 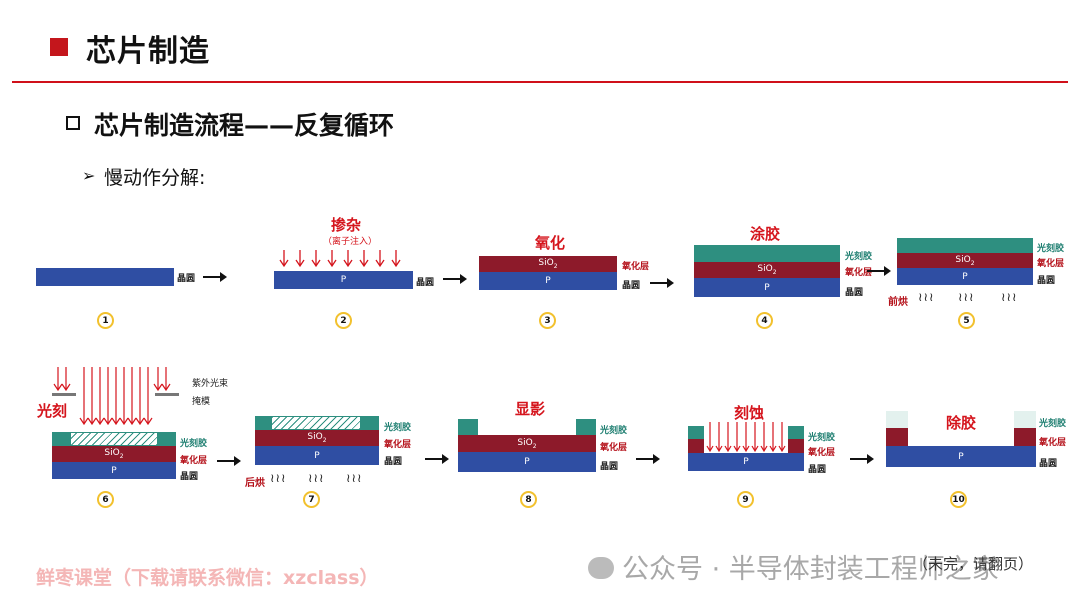 What do you see at coordinates (696, 446) in the screenshot?
I see `step9-oxide-left` at bounding box center [696, 446].